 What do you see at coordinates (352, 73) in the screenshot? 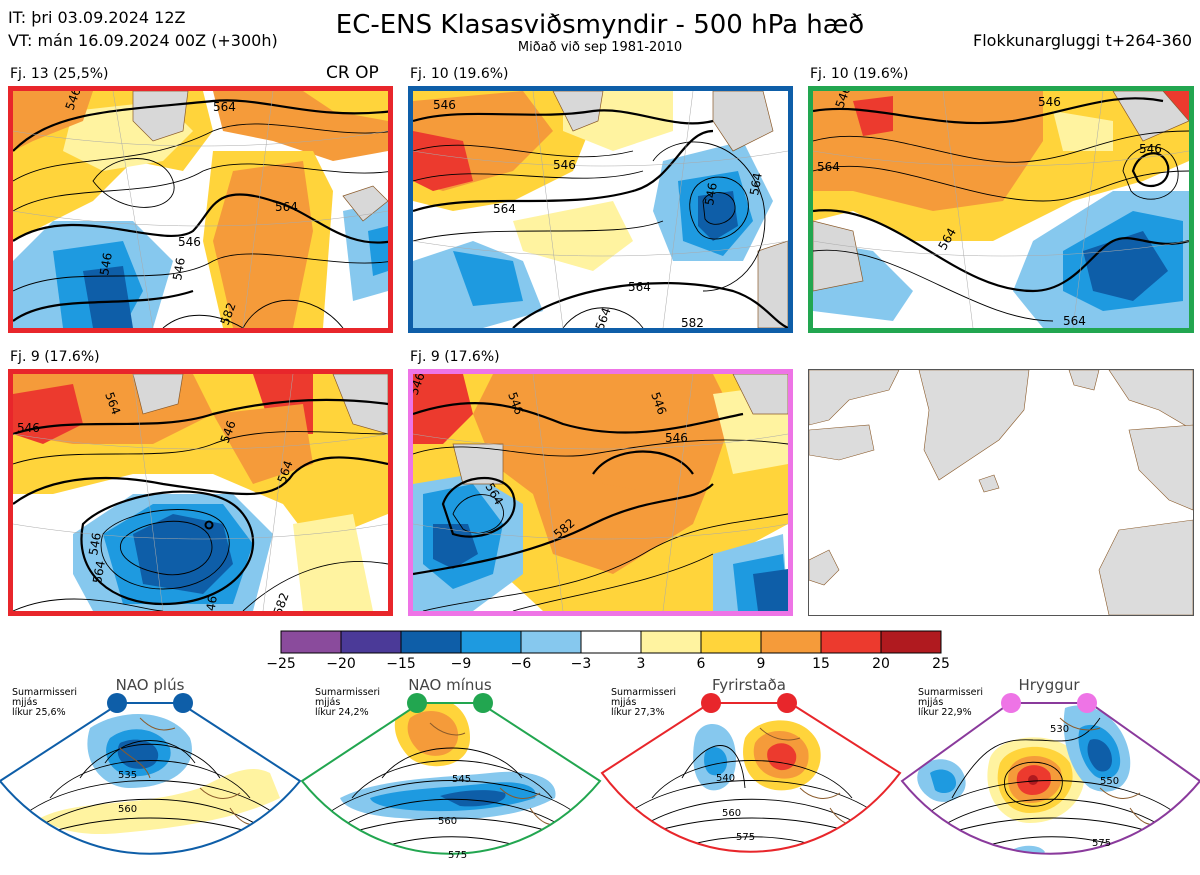
I see `panel-1-extra: CR OP` at bounding box center [352, 73].